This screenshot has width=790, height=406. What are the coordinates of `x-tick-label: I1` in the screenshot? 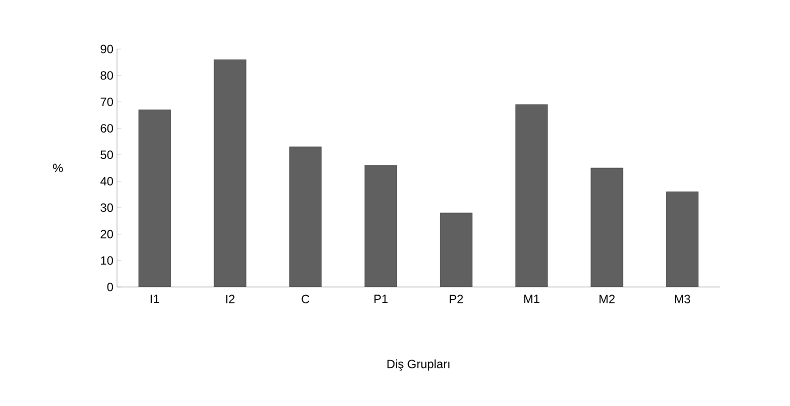 It's located at (155, 299).